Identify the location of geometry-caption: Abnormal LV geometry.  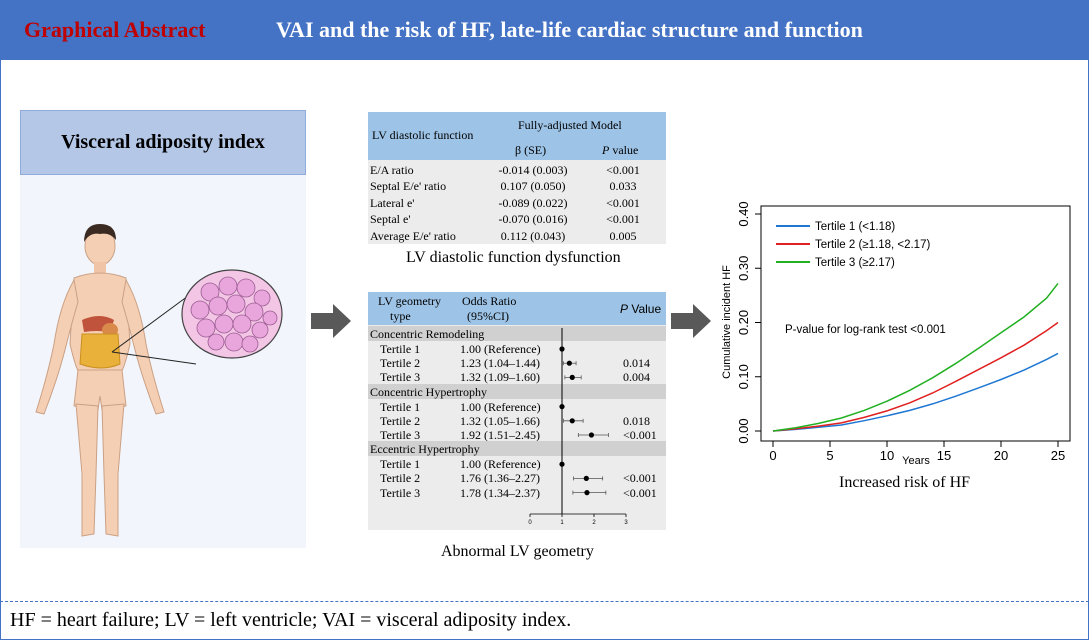
(517, 551).